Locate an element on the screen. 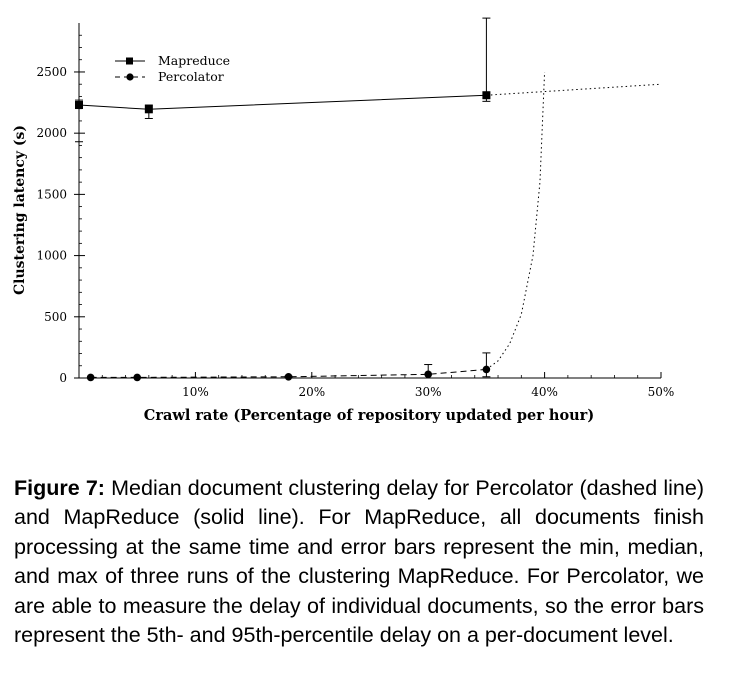 The height and width of the screenshot is (683, 748). mapreduce-series-line is located at coordinates (282, 102).